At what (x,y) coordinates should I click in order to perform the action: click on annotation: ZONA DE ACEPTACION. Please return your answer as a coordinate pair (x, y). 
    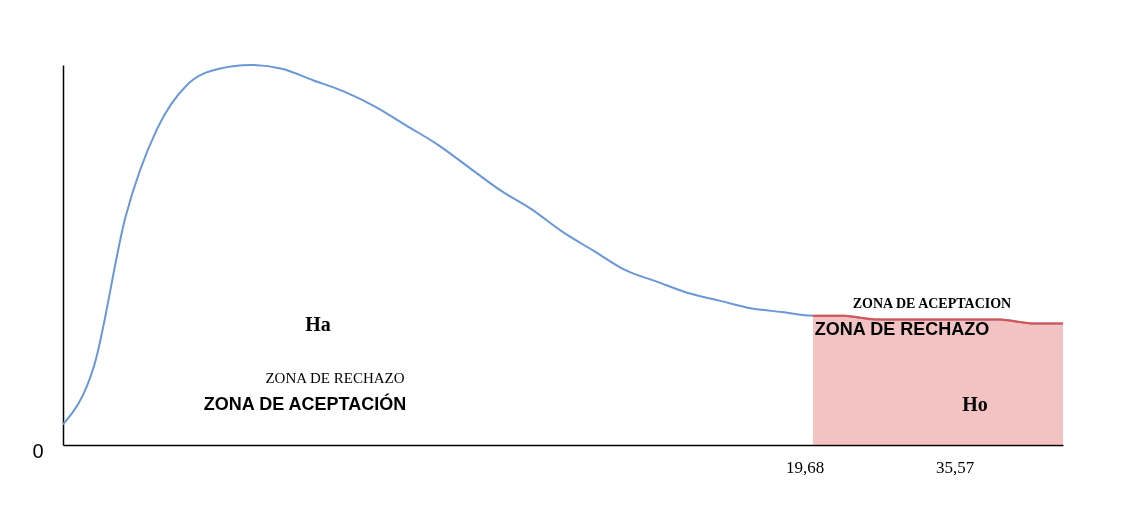
    Looking at the image, I should click on (932, 303).